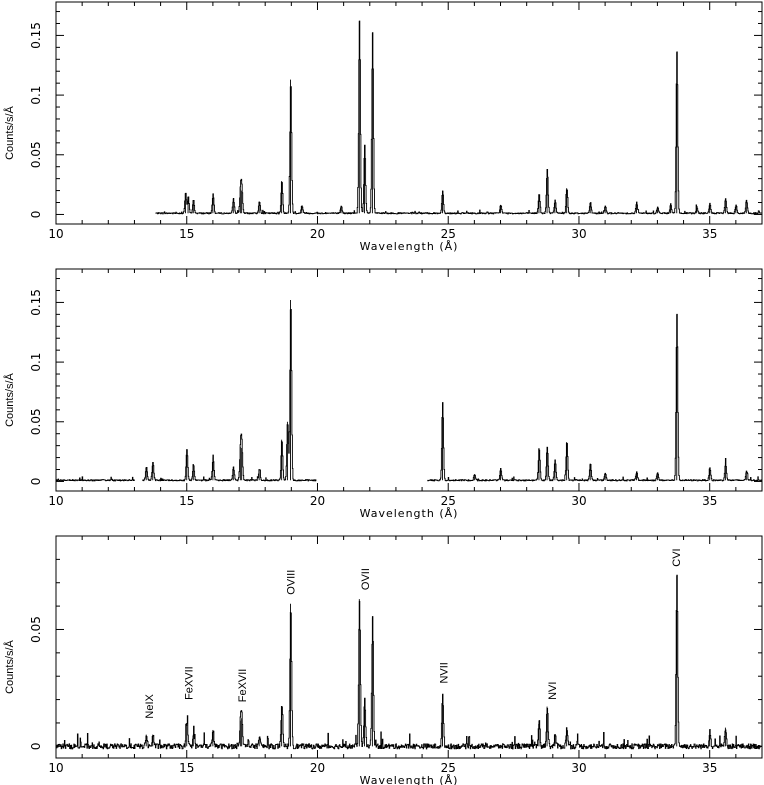 The height and width of the screenshot is (785, 764). What do you see at coordinates (444, 672) in the screenshot?
I see `ion-label: NVII` at bounding box center [444, 672].